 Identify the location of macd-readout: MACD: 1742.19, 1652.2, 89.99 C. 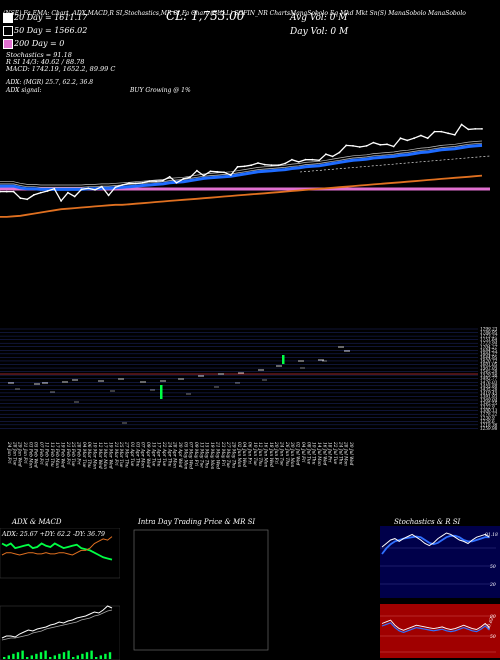
(61, 69).